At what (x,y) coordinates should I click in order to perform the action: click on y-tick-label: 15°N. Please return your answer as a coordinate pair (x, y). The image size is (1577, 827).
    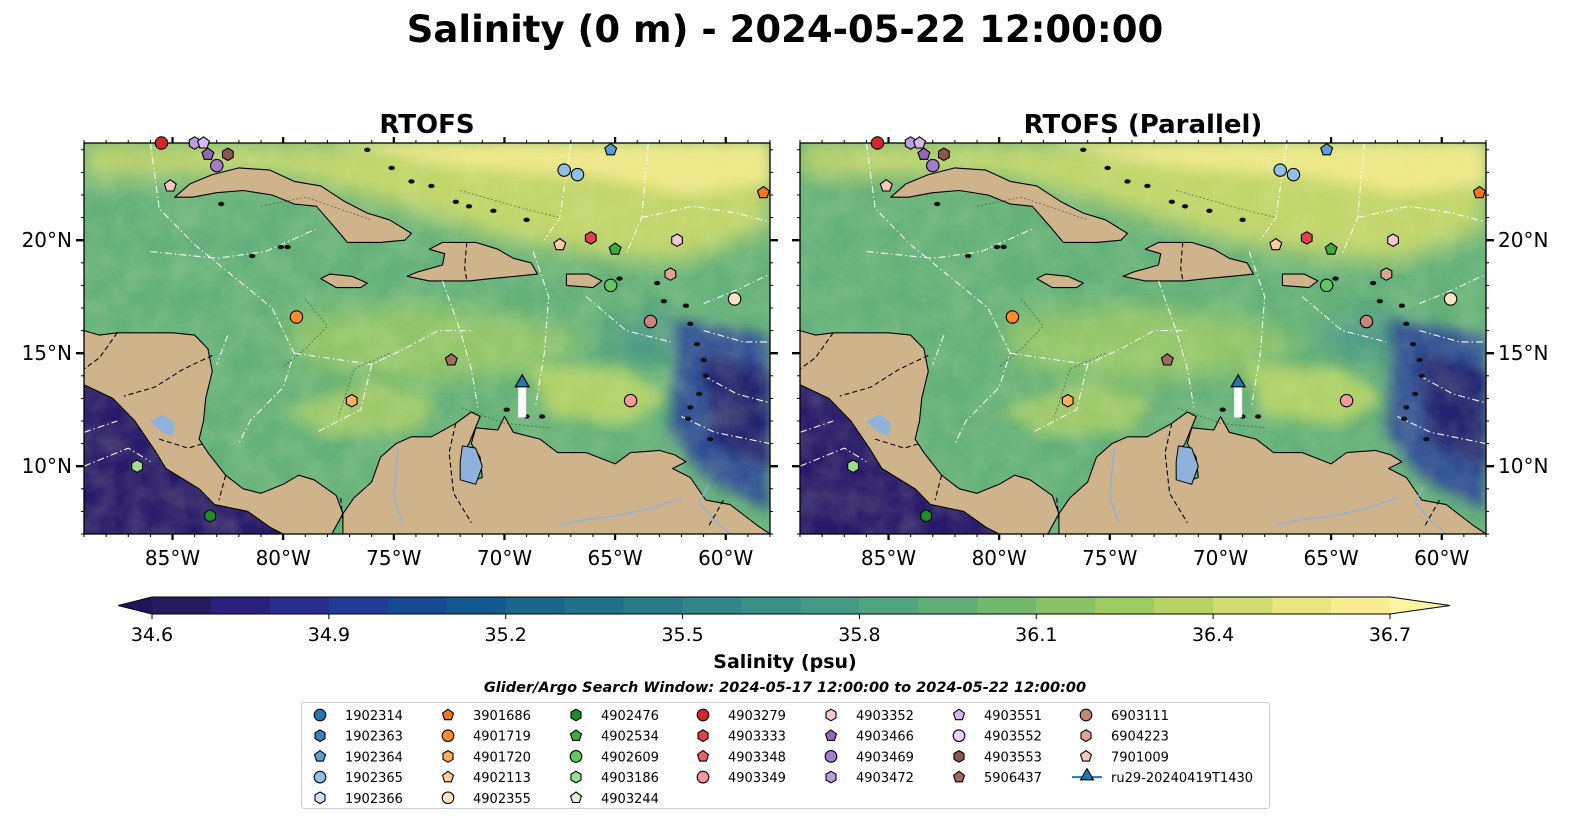
    Looking at the image, I should click on (47, 353).